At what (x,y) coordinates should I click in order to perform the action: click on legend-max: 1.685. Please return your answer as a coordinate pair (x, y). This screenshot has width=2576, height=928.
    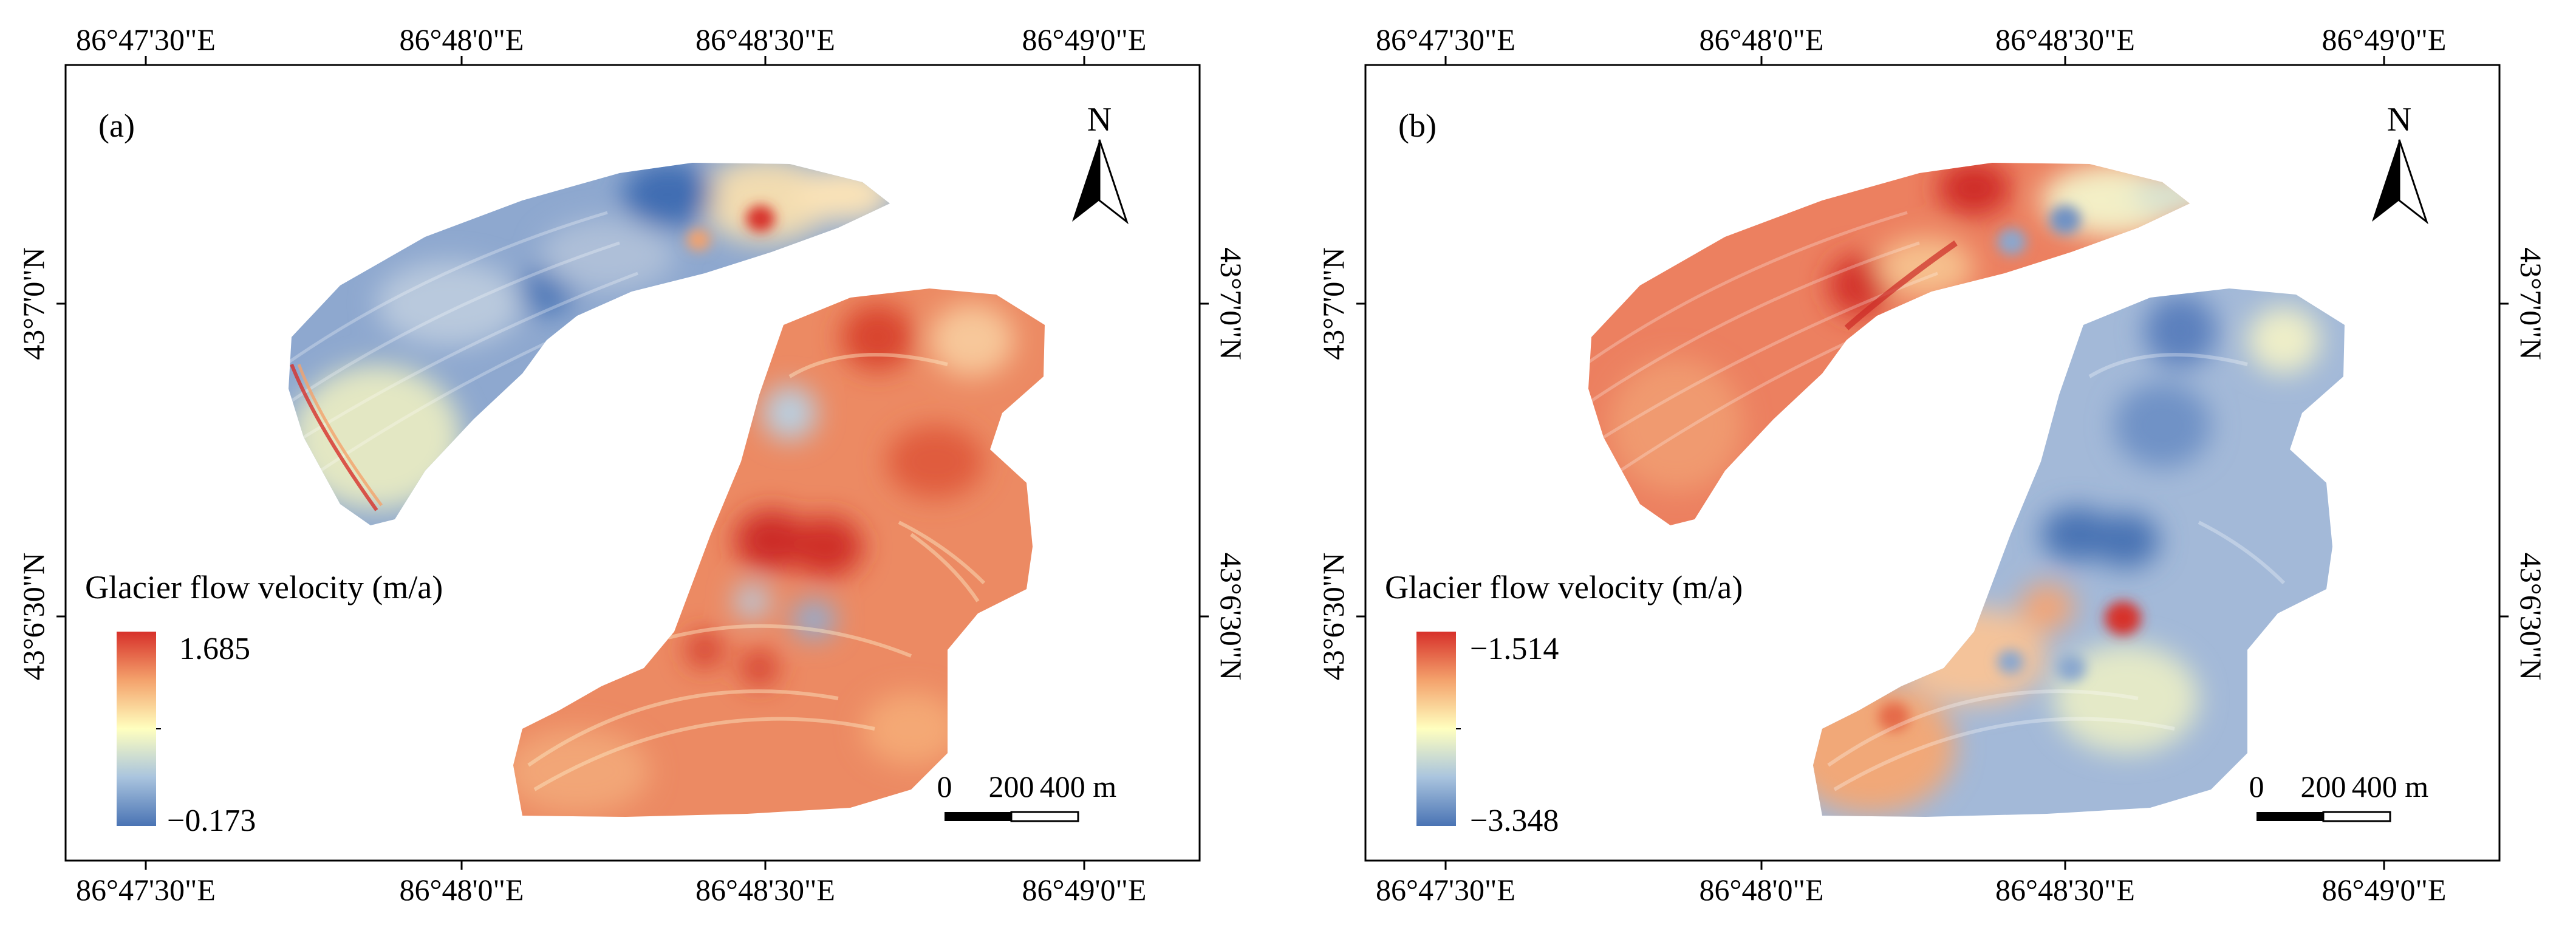
    Looking at the image, I should click on (214, 649).